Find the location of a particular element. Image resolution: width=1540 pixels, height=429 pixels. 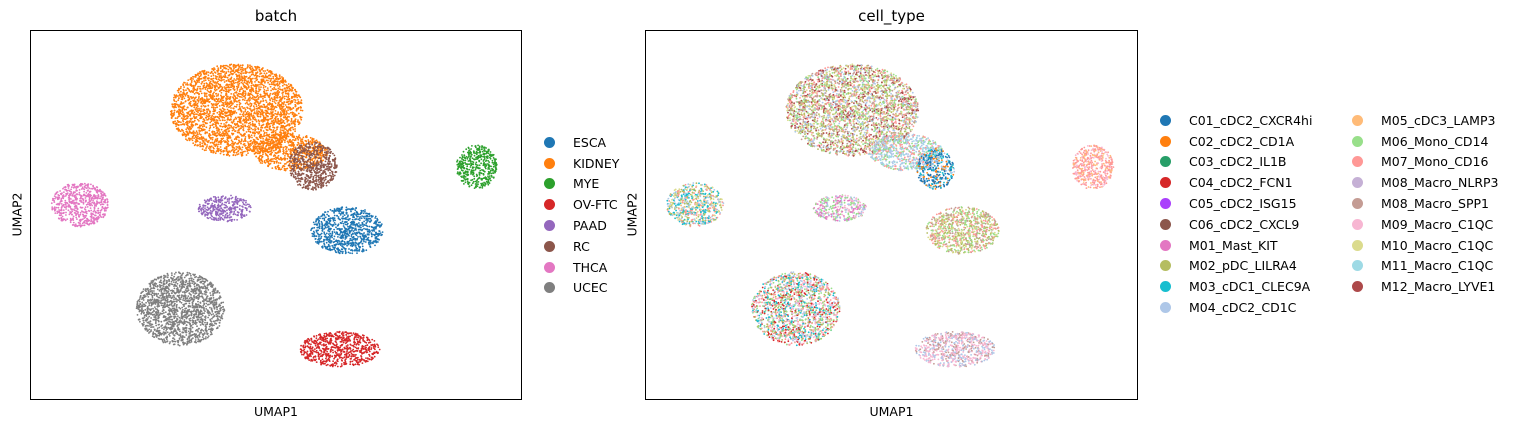

cell-type-legend-label: M04_cDC2_CD1C is located at coordinates (1243, 308).